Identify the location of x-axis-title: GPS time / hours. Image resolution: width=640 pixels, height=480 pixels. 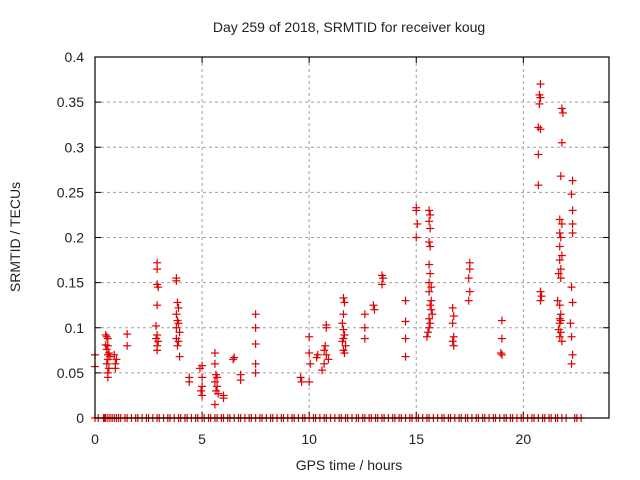
(349, 465).